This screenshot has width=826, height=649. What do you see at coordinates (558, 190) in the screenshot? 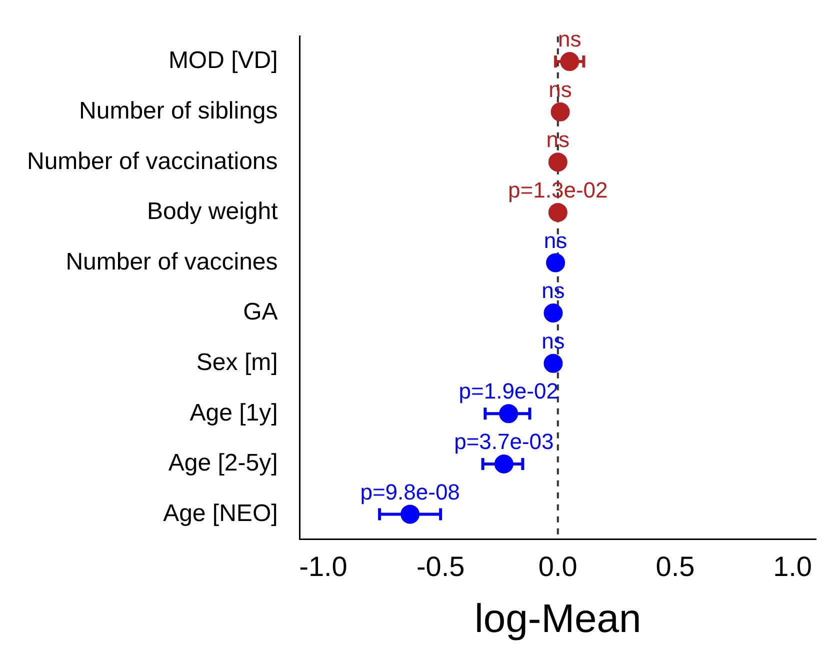
I see `annotation: p=1.3e-02` at bounding box center [558, 190].